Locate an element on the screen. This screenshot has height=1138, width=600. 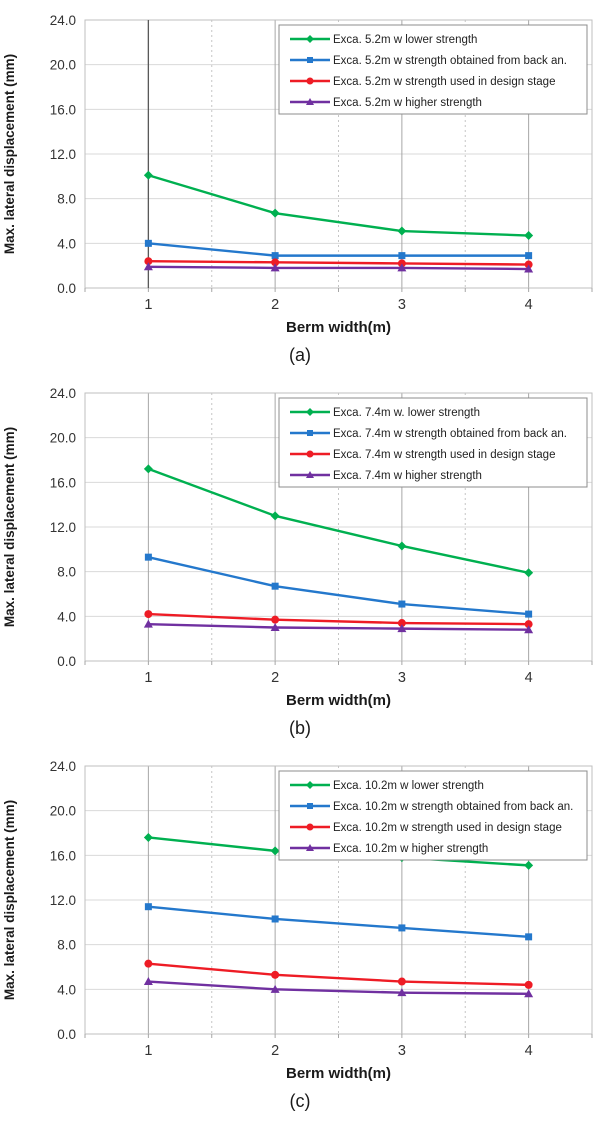
legend-label: Exca. 5.2m w higher strength is located at coordinates (407, 103).